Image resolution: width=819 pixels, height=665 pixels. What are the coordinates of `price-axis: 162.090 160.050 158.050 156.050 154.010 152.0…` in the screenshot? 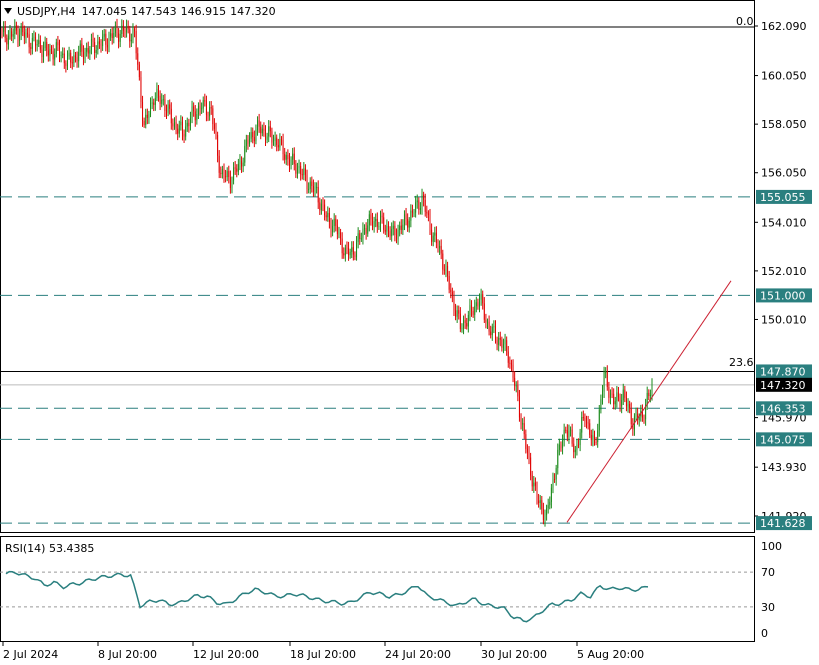 It's located at (780, 271).